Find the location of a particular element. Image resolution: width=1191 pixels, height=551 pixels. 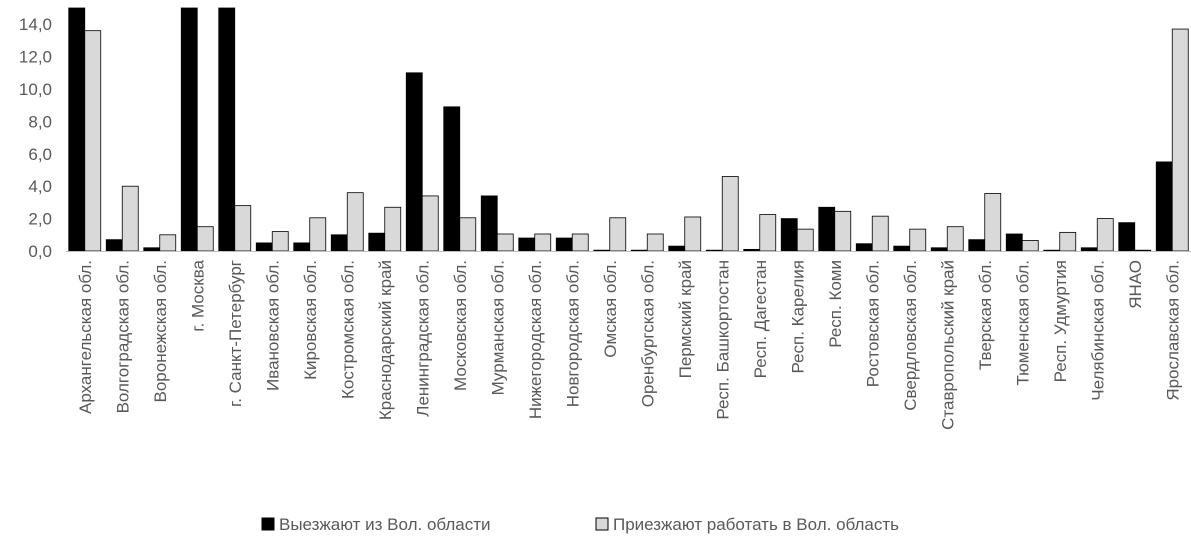

legend-label-incoming: Приезжают работать в Вол. область is located at coordinates (756, 524).